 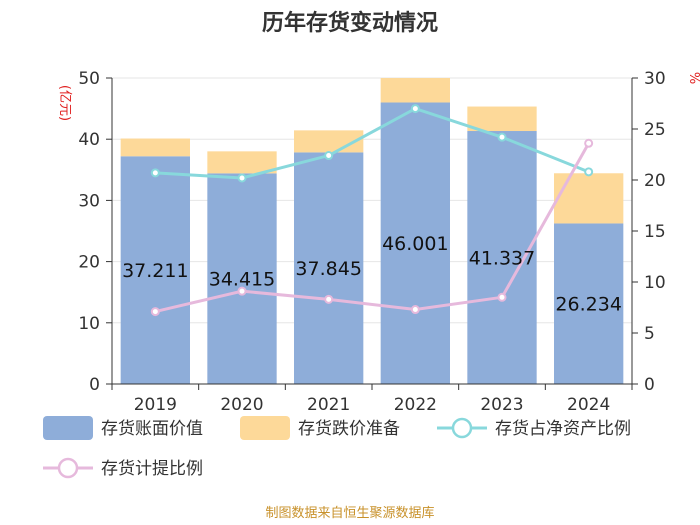 I want to click on point-存货占净资产比例-2020, so click(x=242, y=178).